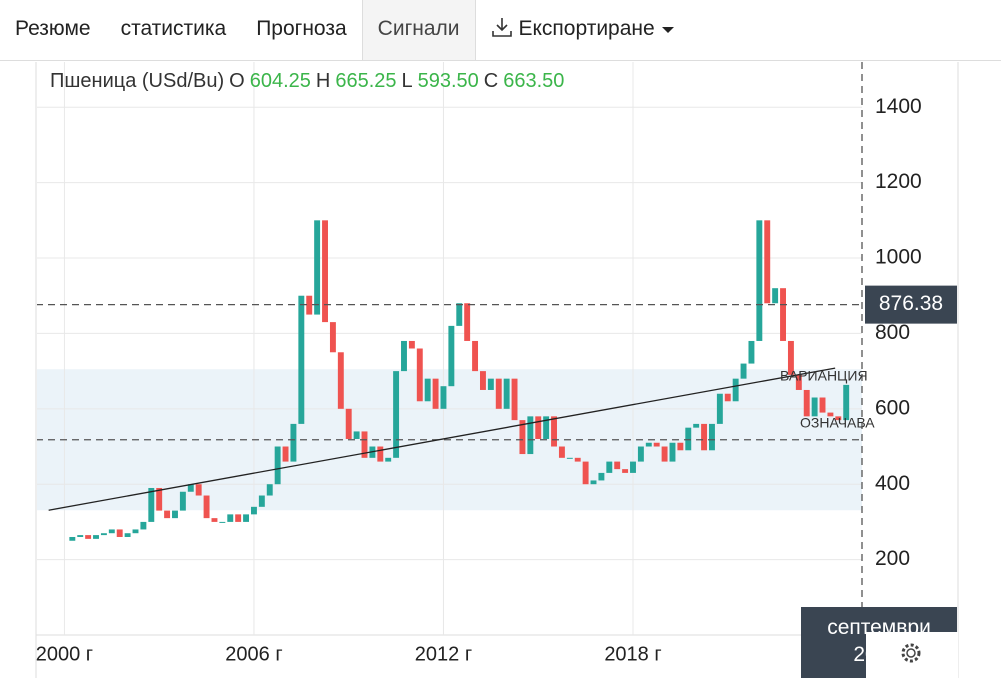 This screenshot has width=1001, height=678. I want to click on download-icon, so click(501, 27).